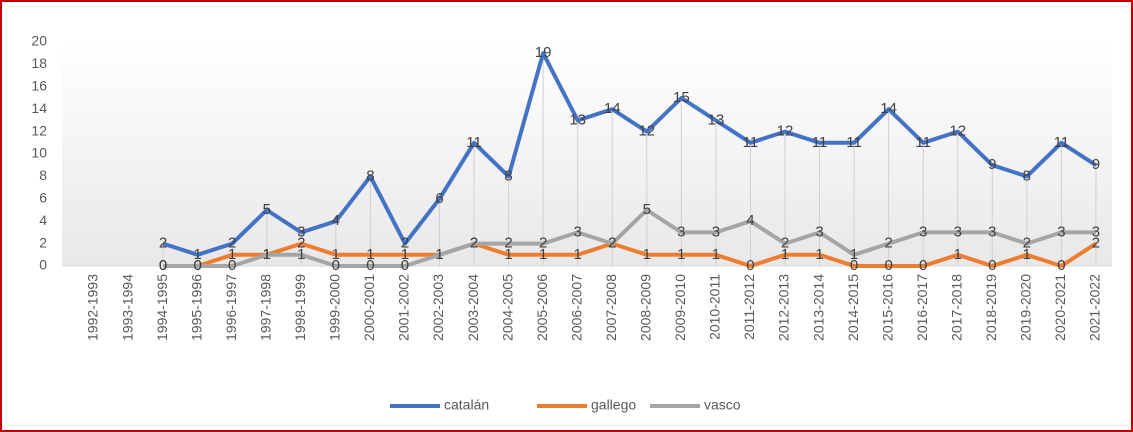 The width and height of the screenshot is (1133, 432). Describe the element at coordinates (853, 307) in the screenshot. I see `x-tick-label: 2014-2015` at that location.